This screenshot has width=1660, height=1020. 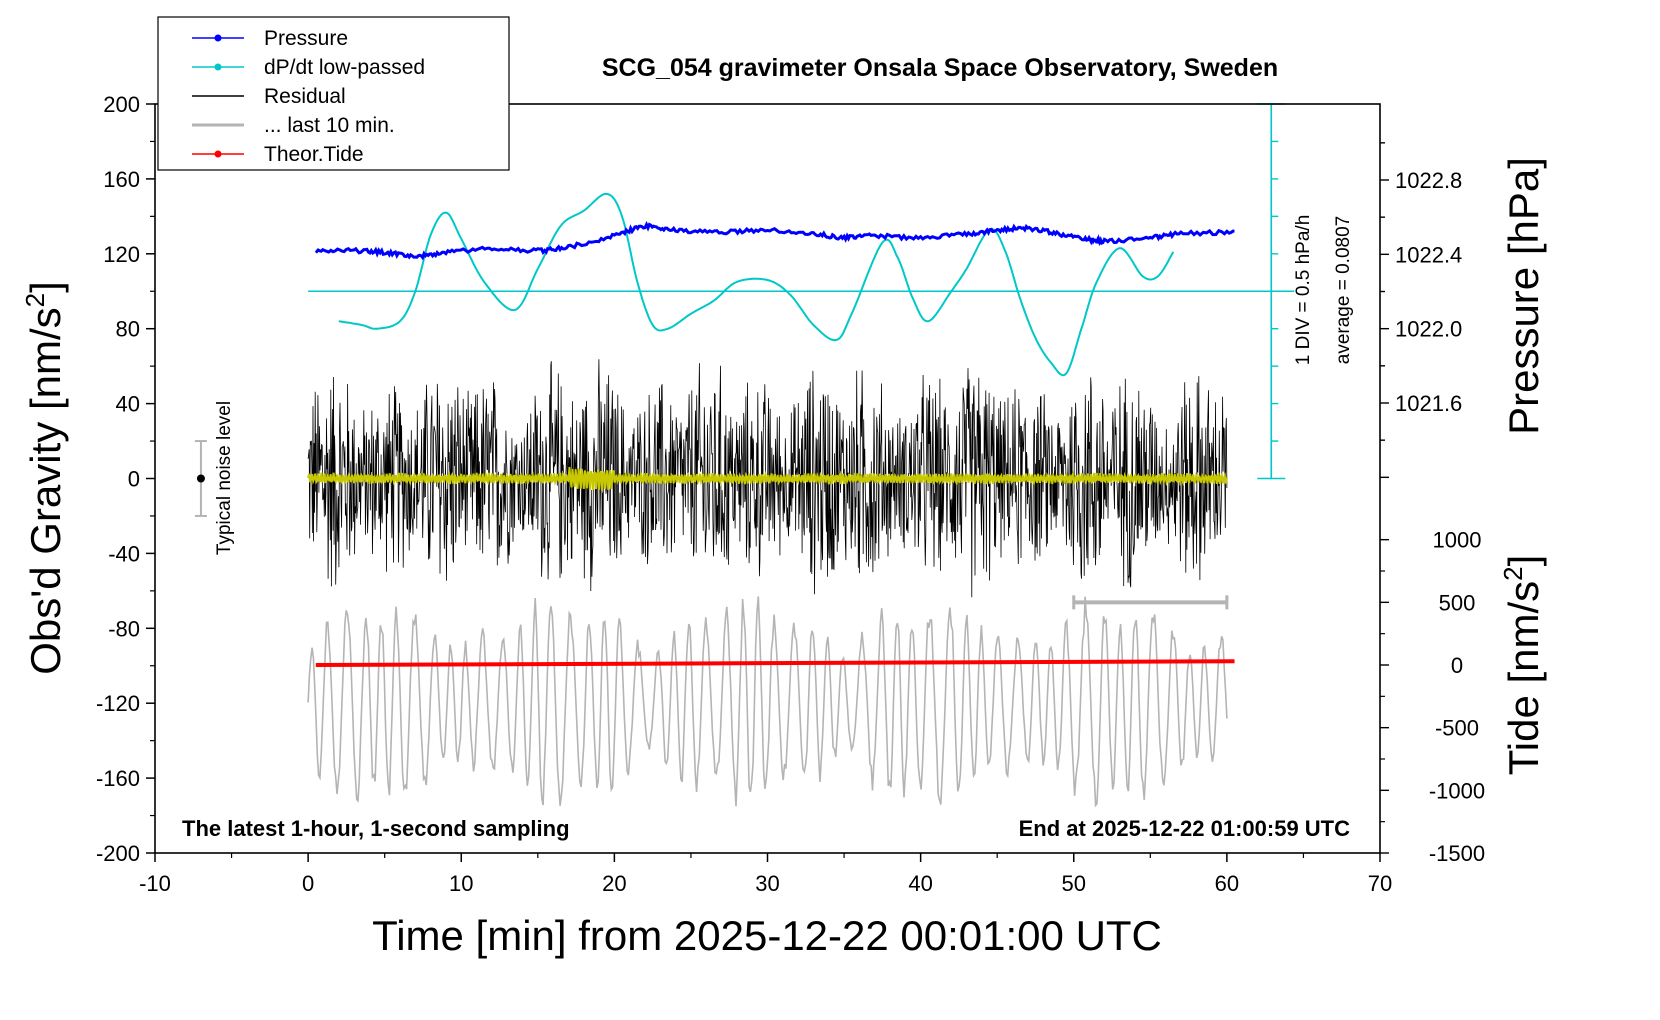 What do you see at coordinates (1380, 883) in the screenshot?
I see `x-tick-label: 70` at bounding box center [1380, 883].